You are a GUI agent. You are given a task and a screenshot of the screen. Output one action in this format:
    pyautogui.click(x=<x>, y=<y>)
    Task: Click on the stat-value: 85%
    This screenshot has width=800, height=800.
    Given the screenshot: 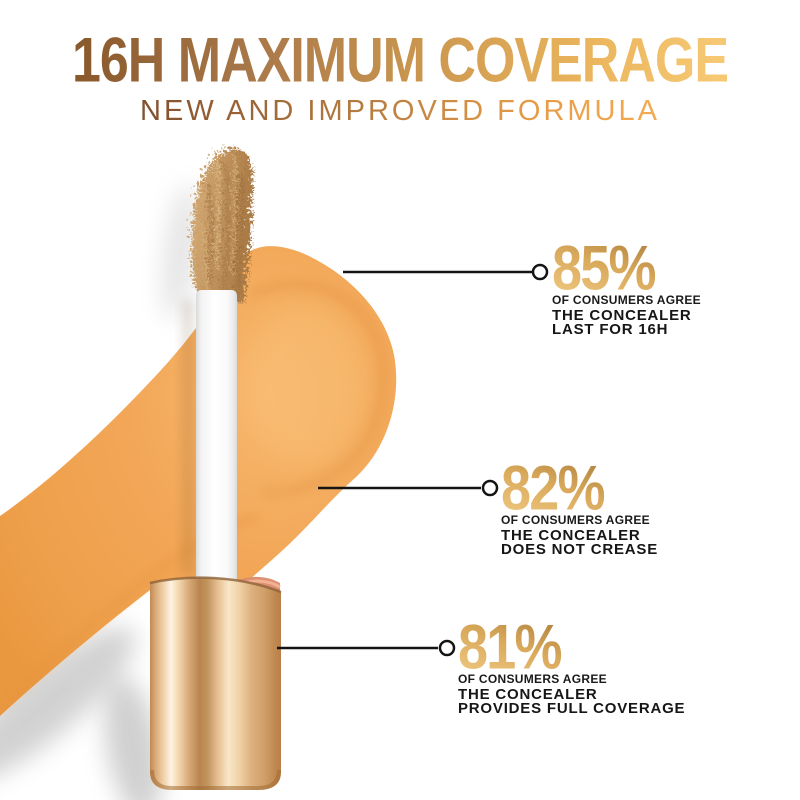 What is the action you would take?
    pyautogui.click(x=664, y=268)
    